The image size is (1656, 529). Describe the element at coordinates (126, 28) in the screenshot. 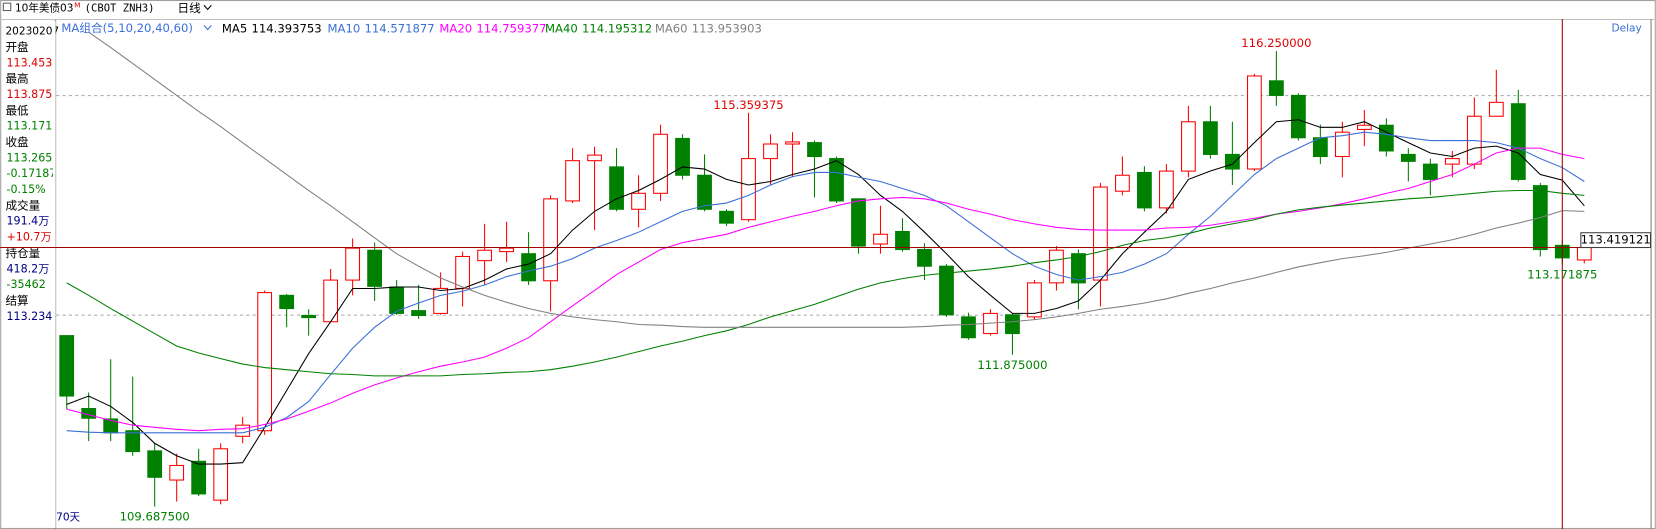

I see `indicator: MA组合(5,10,20,40,60)` at that location.